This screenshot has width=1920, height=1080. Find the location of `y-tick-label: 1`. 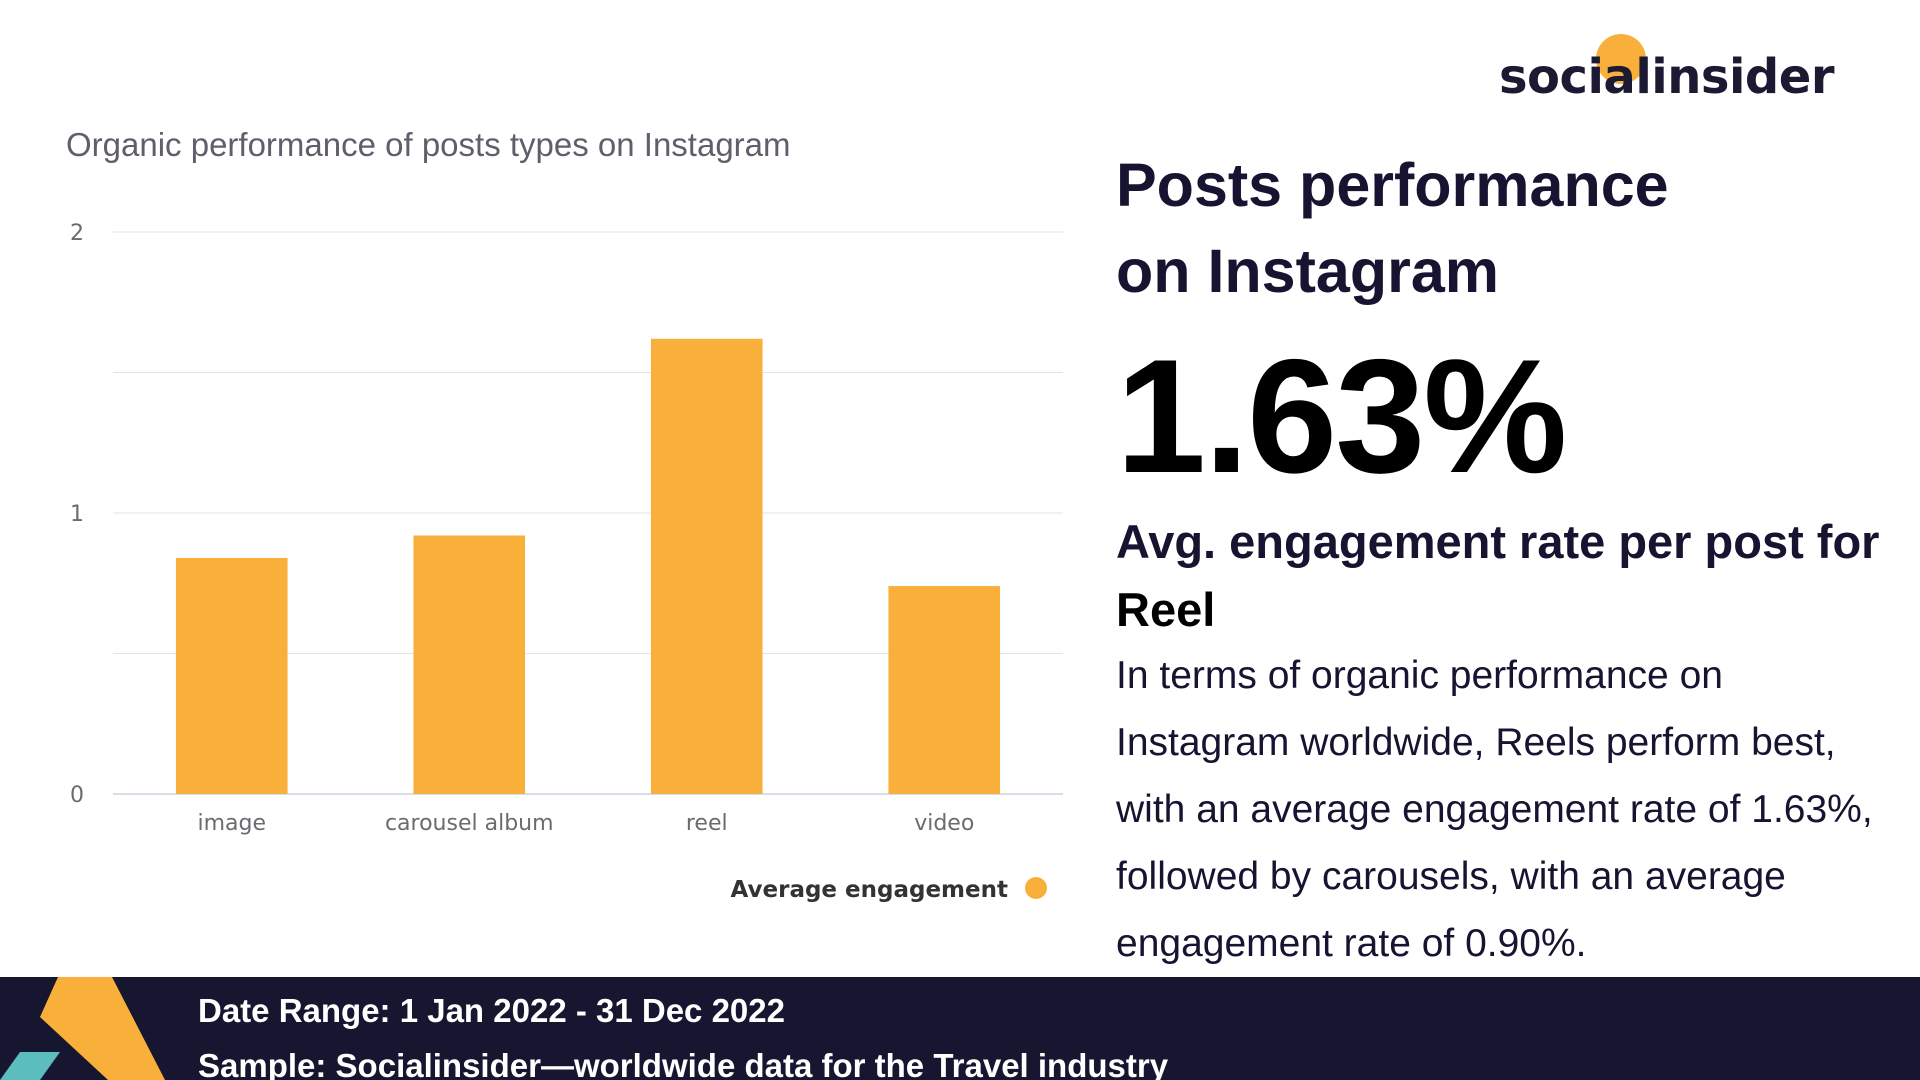

y-tick-label: 1 is located at coordinates (77, 514).